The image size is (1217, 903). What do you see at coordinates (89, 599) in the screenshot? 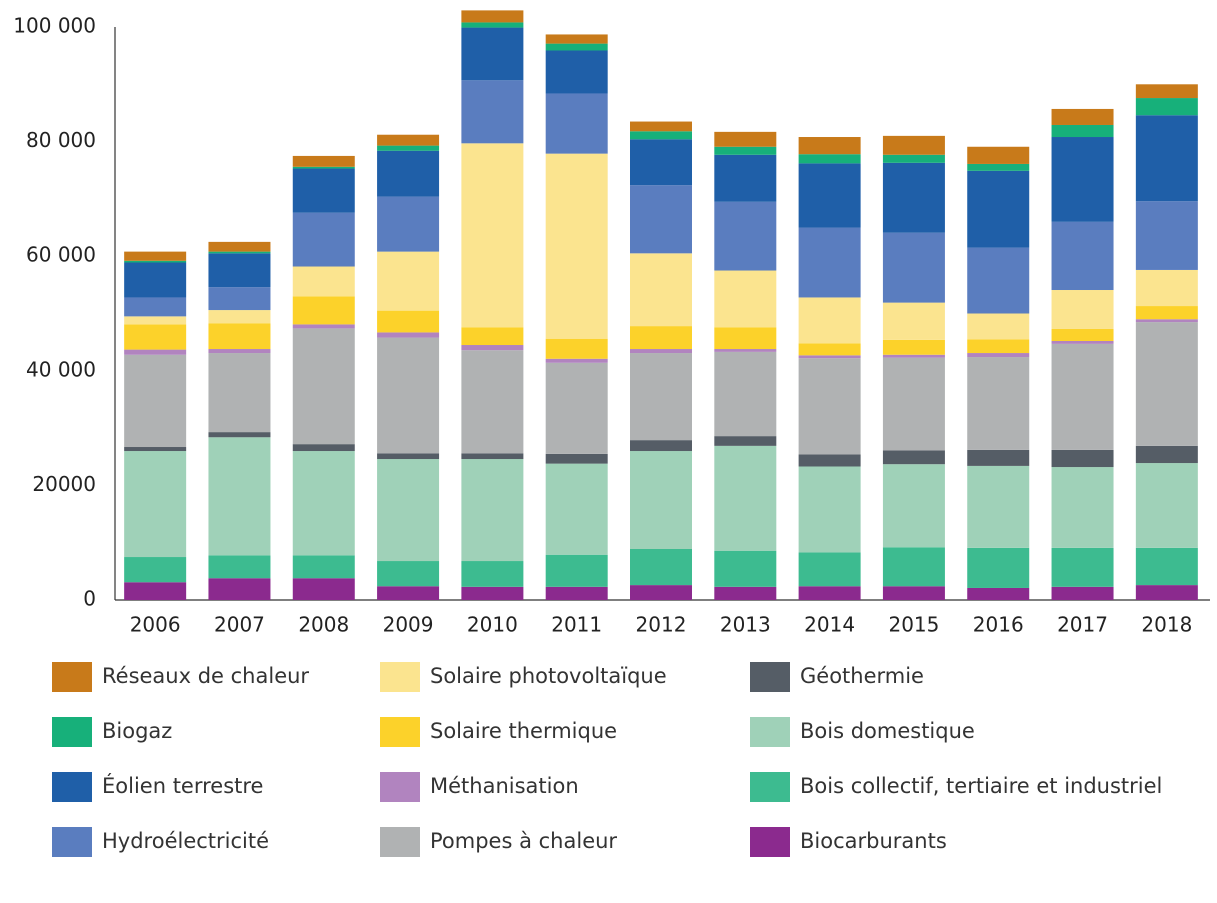
I see `y-tick-label: 0` at bounding box center [89, 599].